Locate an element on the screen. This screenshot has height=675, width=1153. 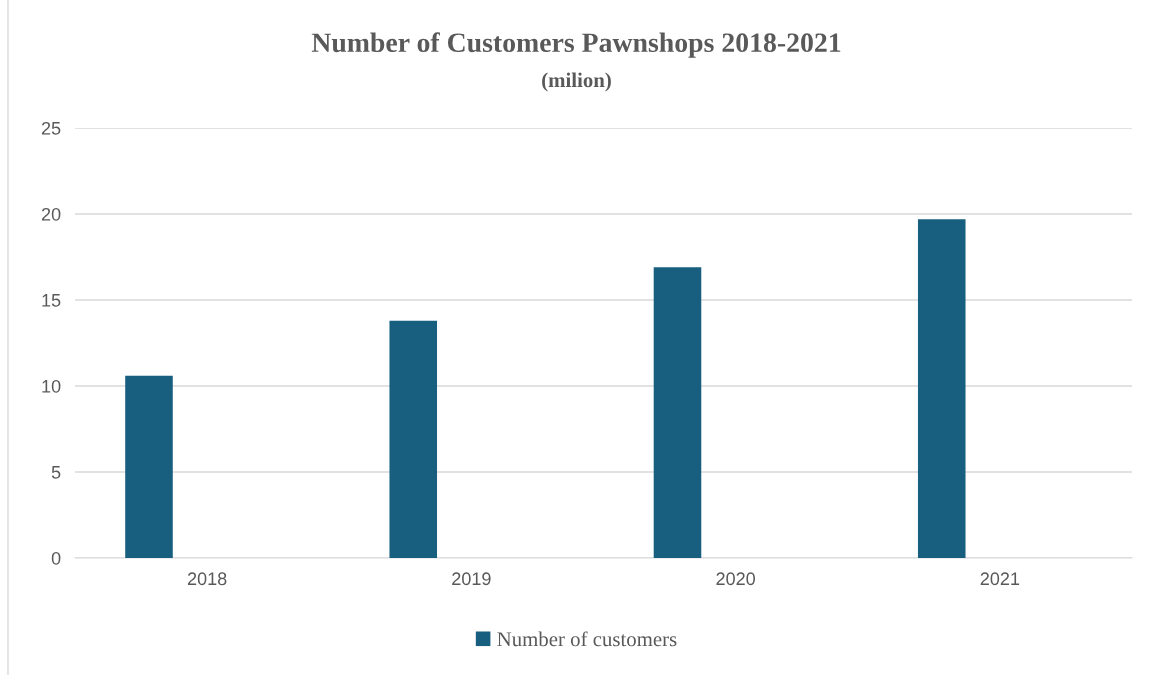
y-tick-label: 10 is located at coordinates (51, 386).